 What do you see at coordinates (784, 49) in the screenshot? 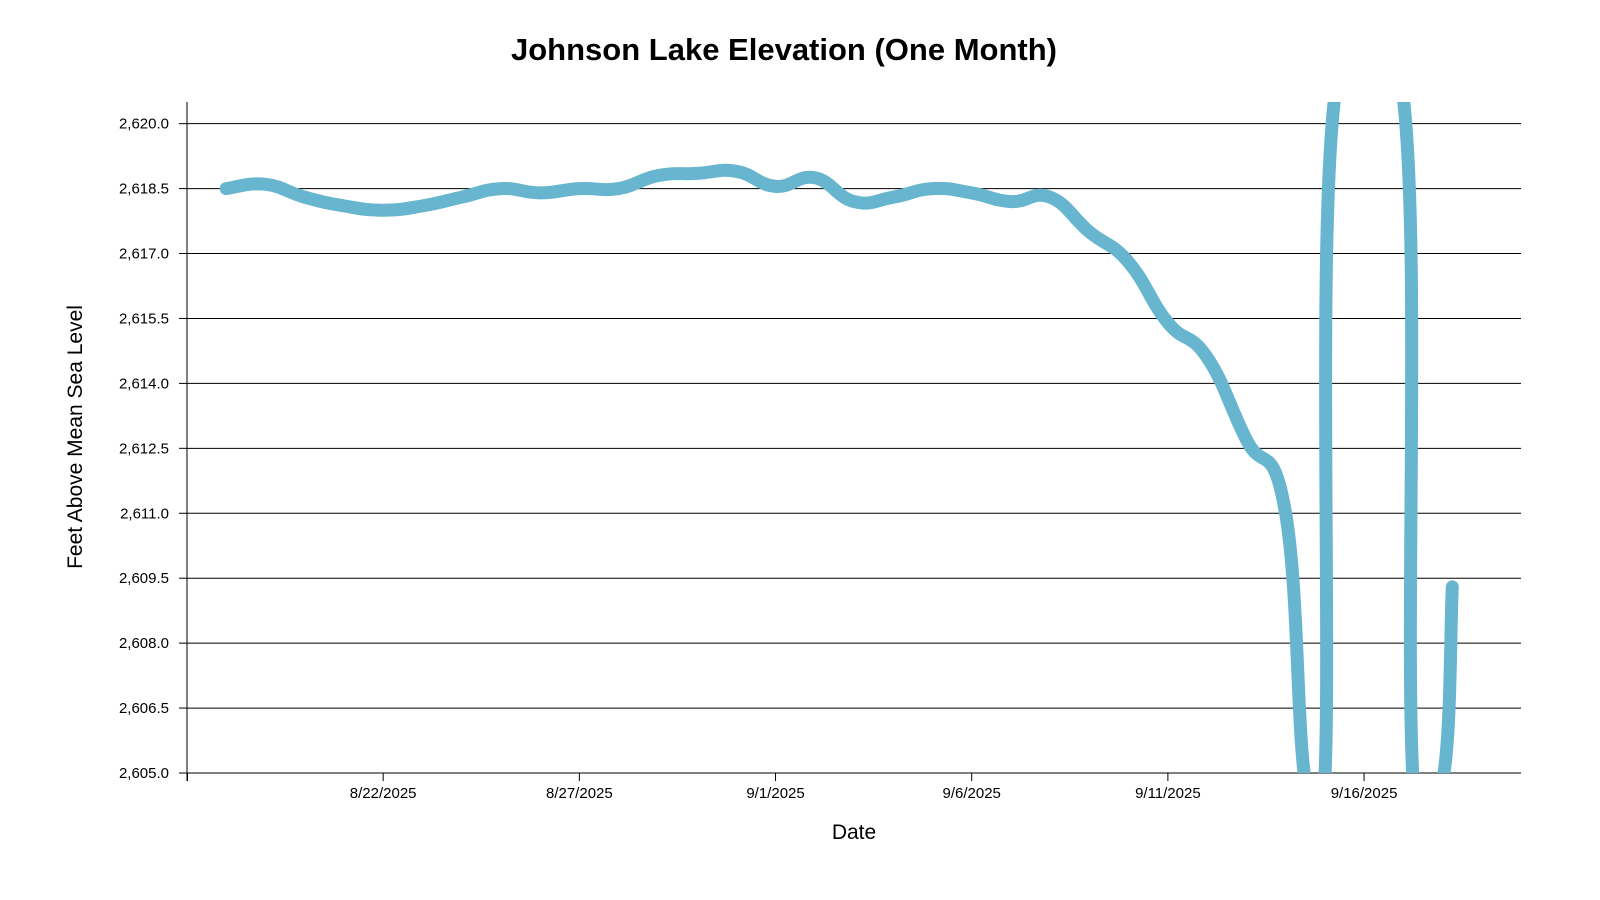
I see `chart-title: Johnson Lake Elevation (One Month)` at bounding box center [784, 49].